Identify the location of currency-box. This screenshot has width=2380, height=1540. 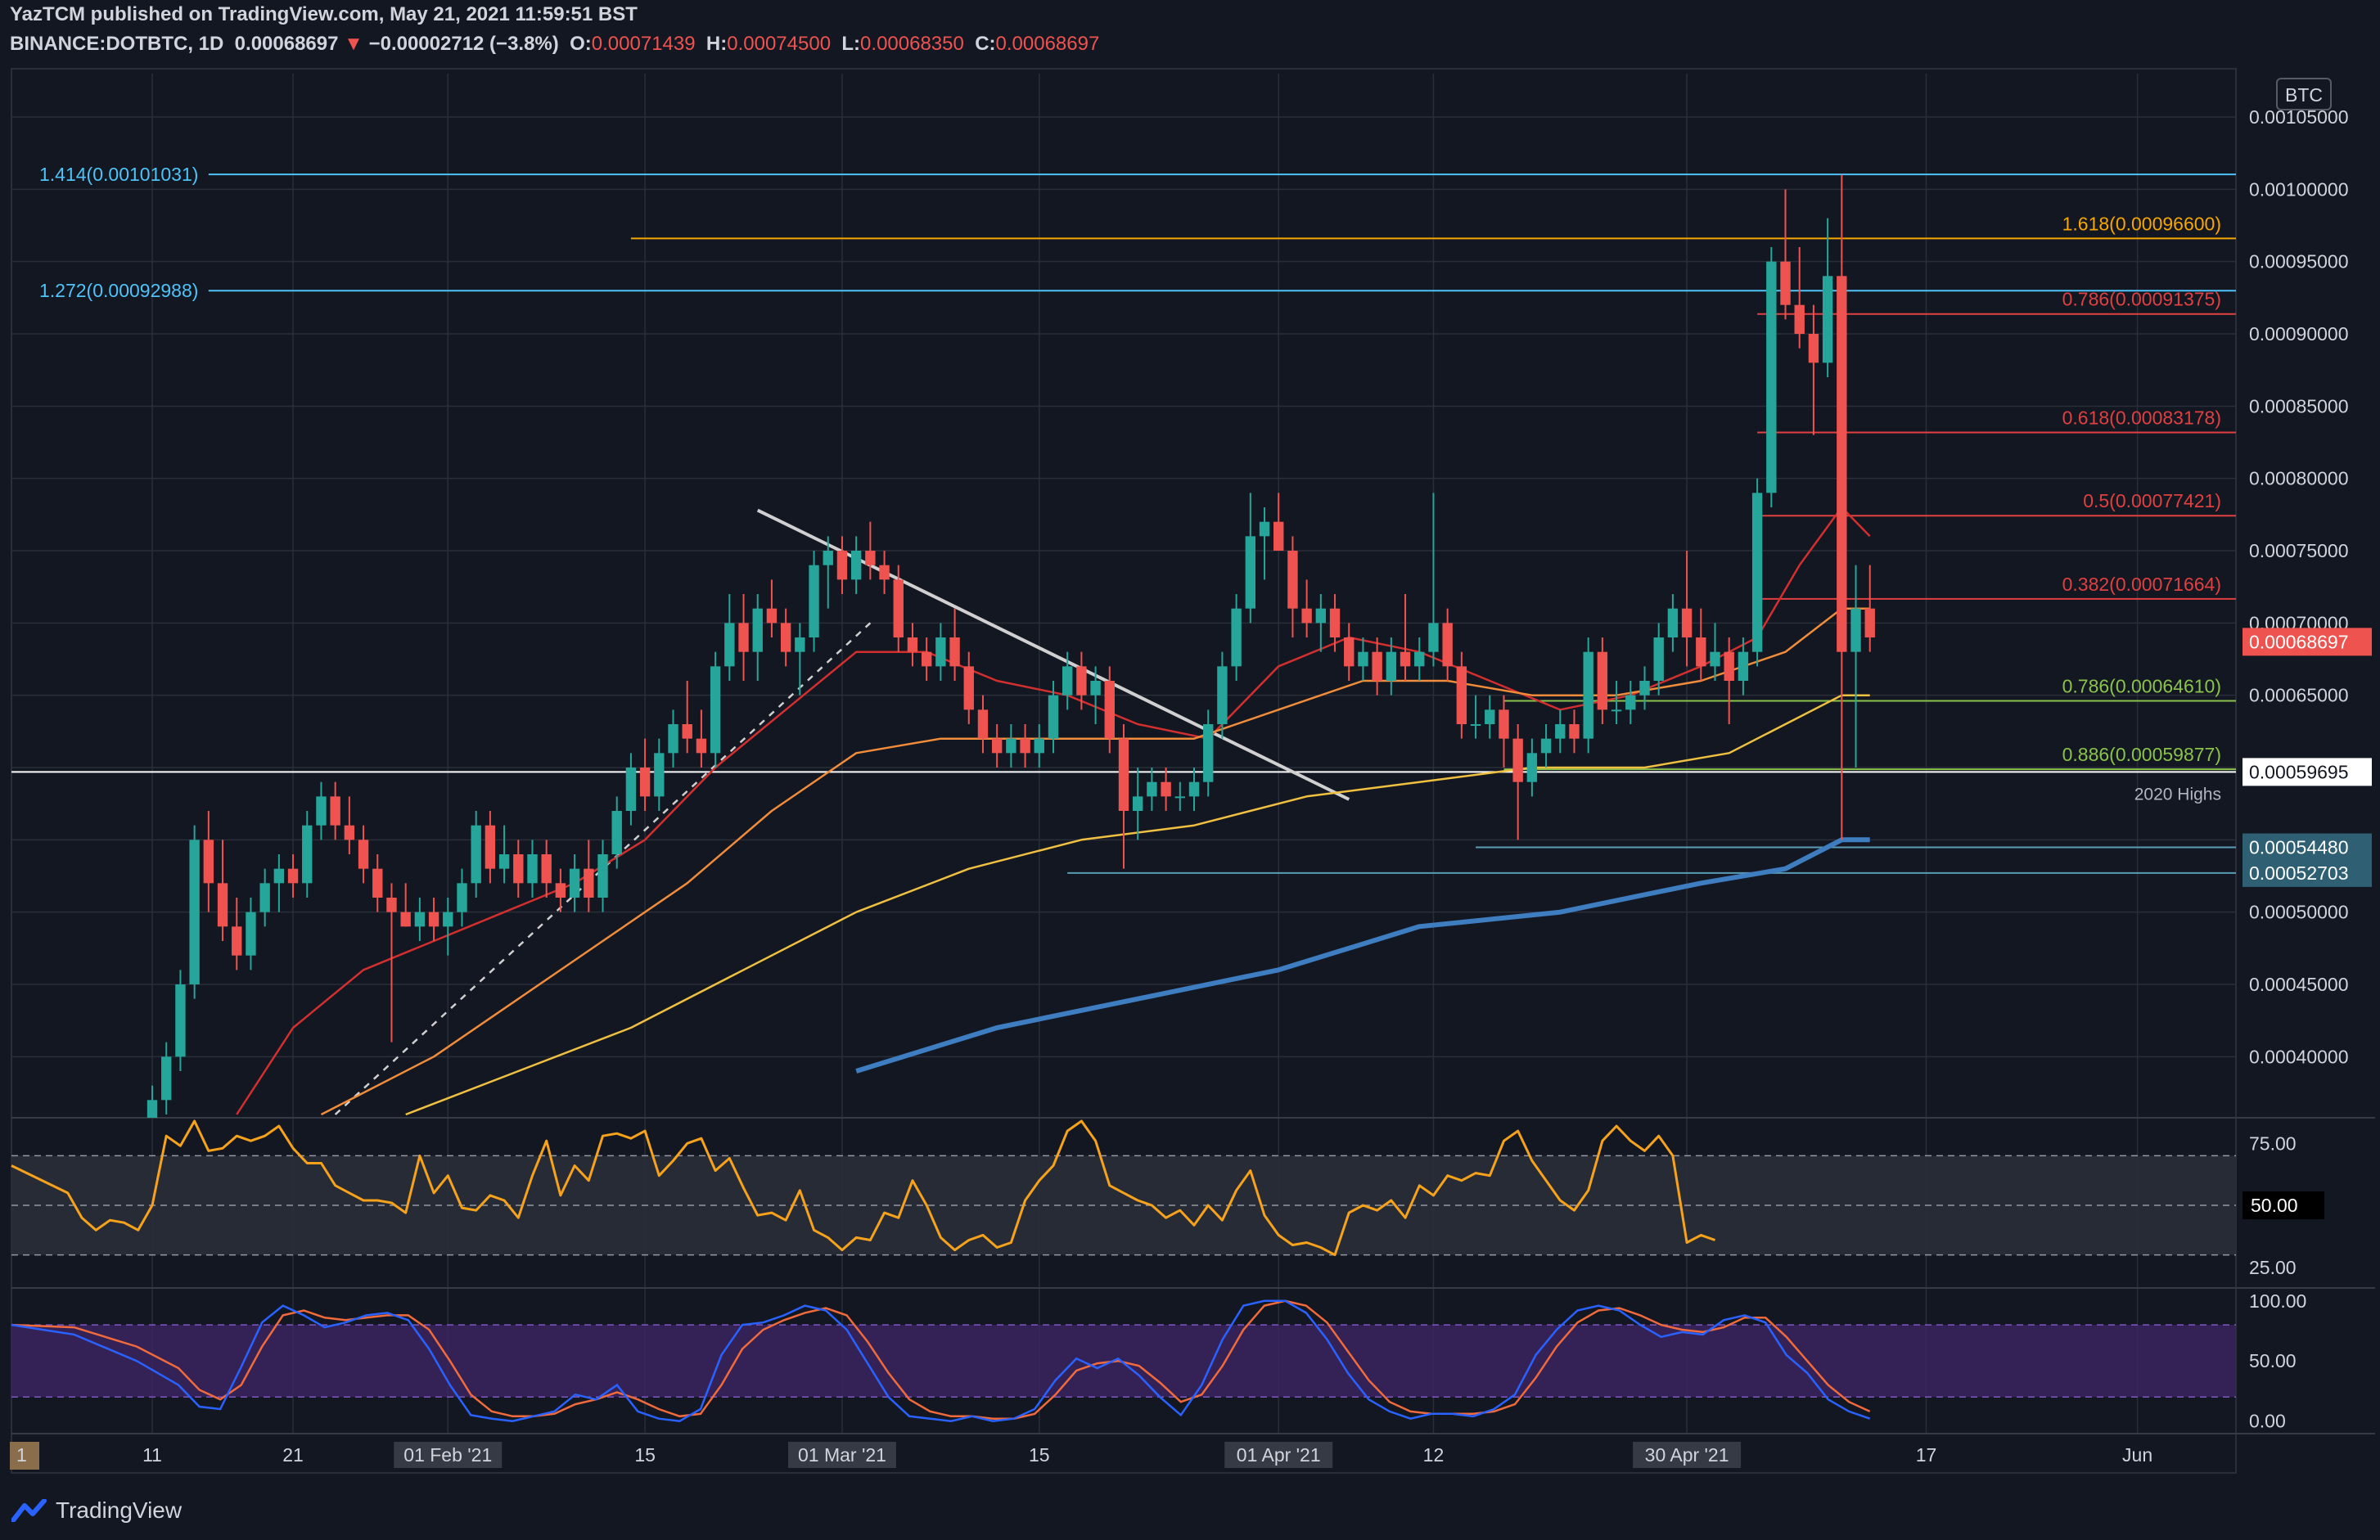
(2304, 94).